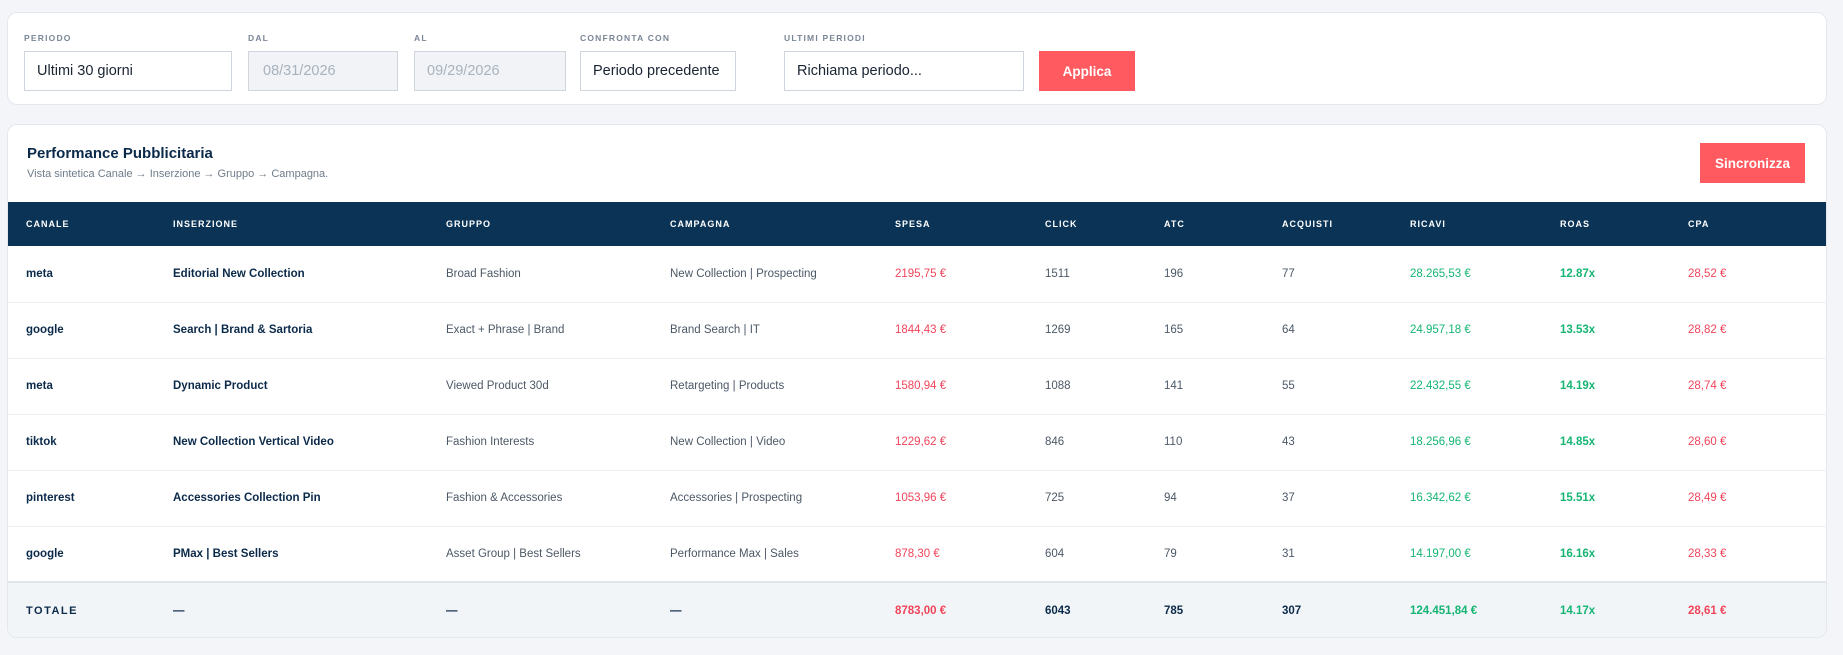  What do you see at coordinates (50, 498) in the screenshot?
I see `cell-canale: pinterest` at bounding box center [50, 498].